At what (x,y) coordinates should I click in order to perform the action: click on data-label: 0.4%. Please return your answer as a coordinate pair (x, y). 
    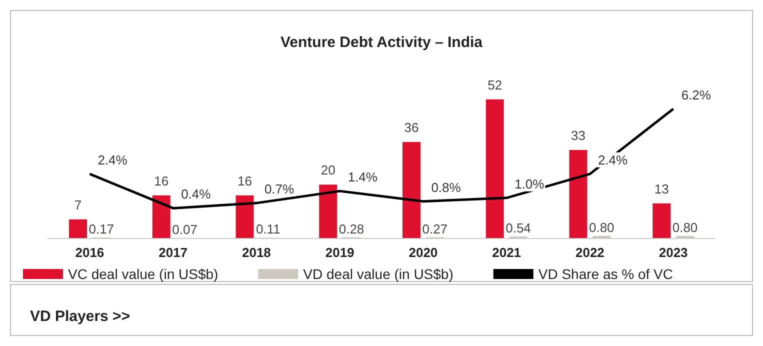
    Looking at the image, I should click on (196, 194).